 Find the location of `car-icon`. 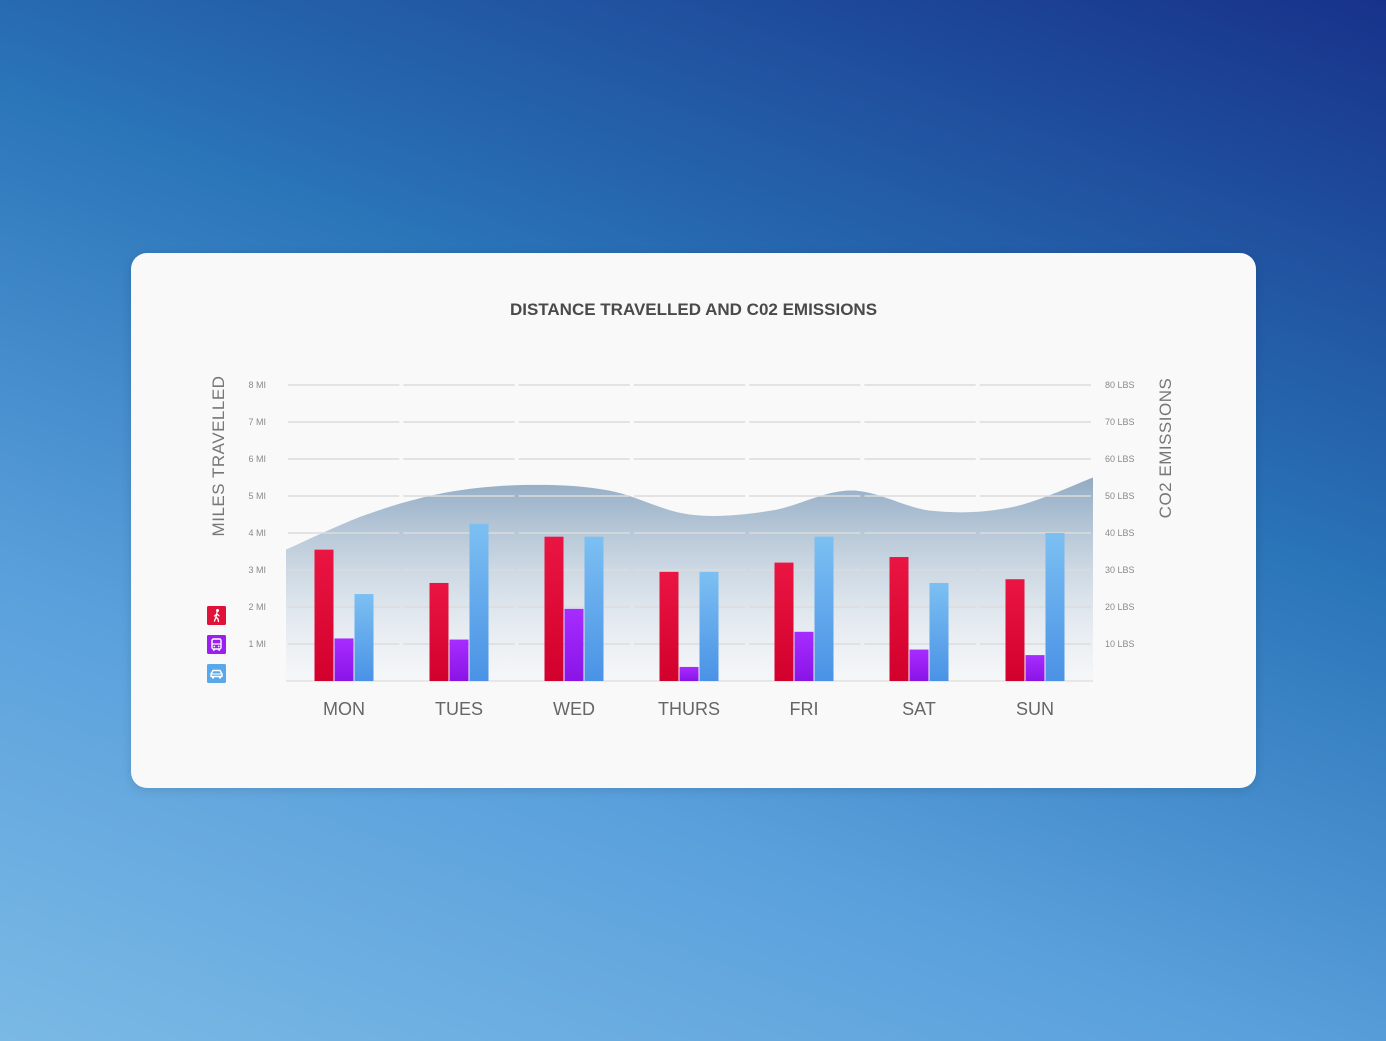

car-icon is located at coordinates (216, 674).